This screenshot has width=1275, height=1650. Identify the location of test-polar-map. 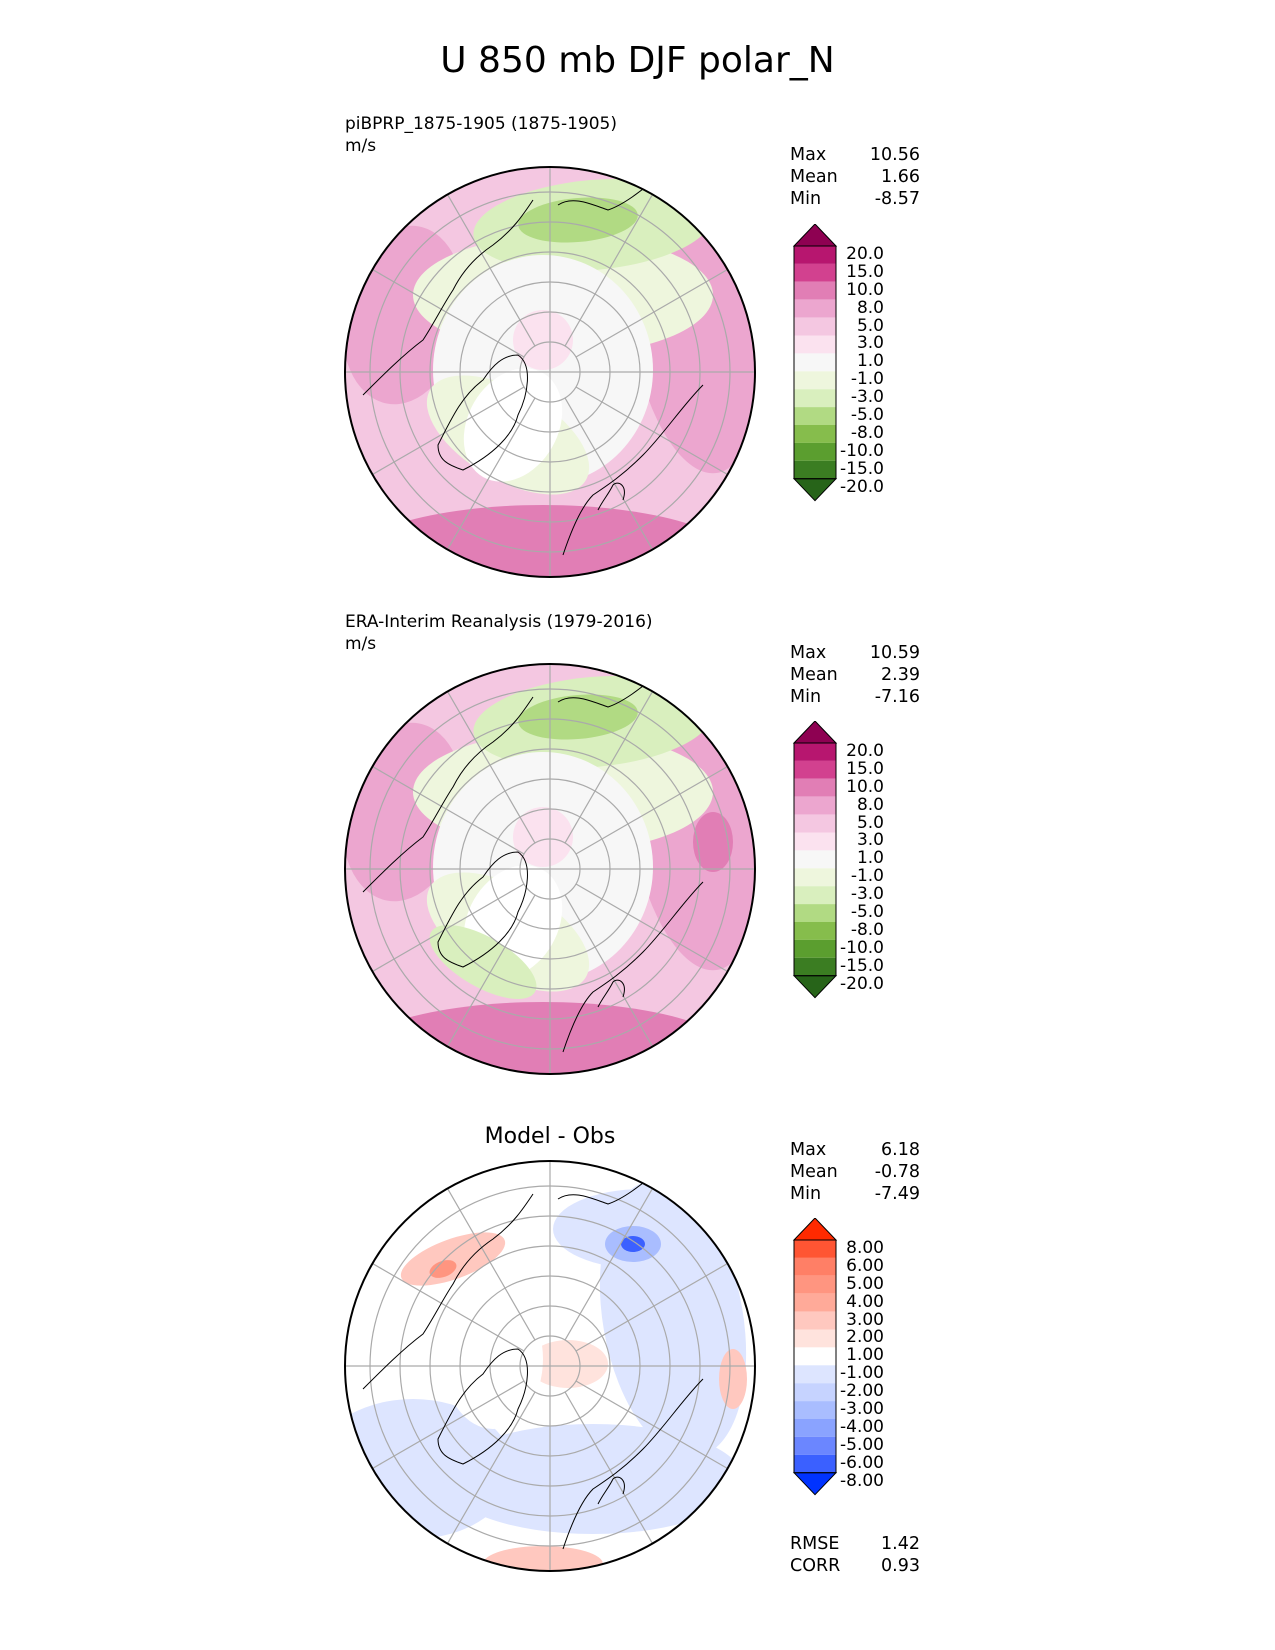
(550, 372).